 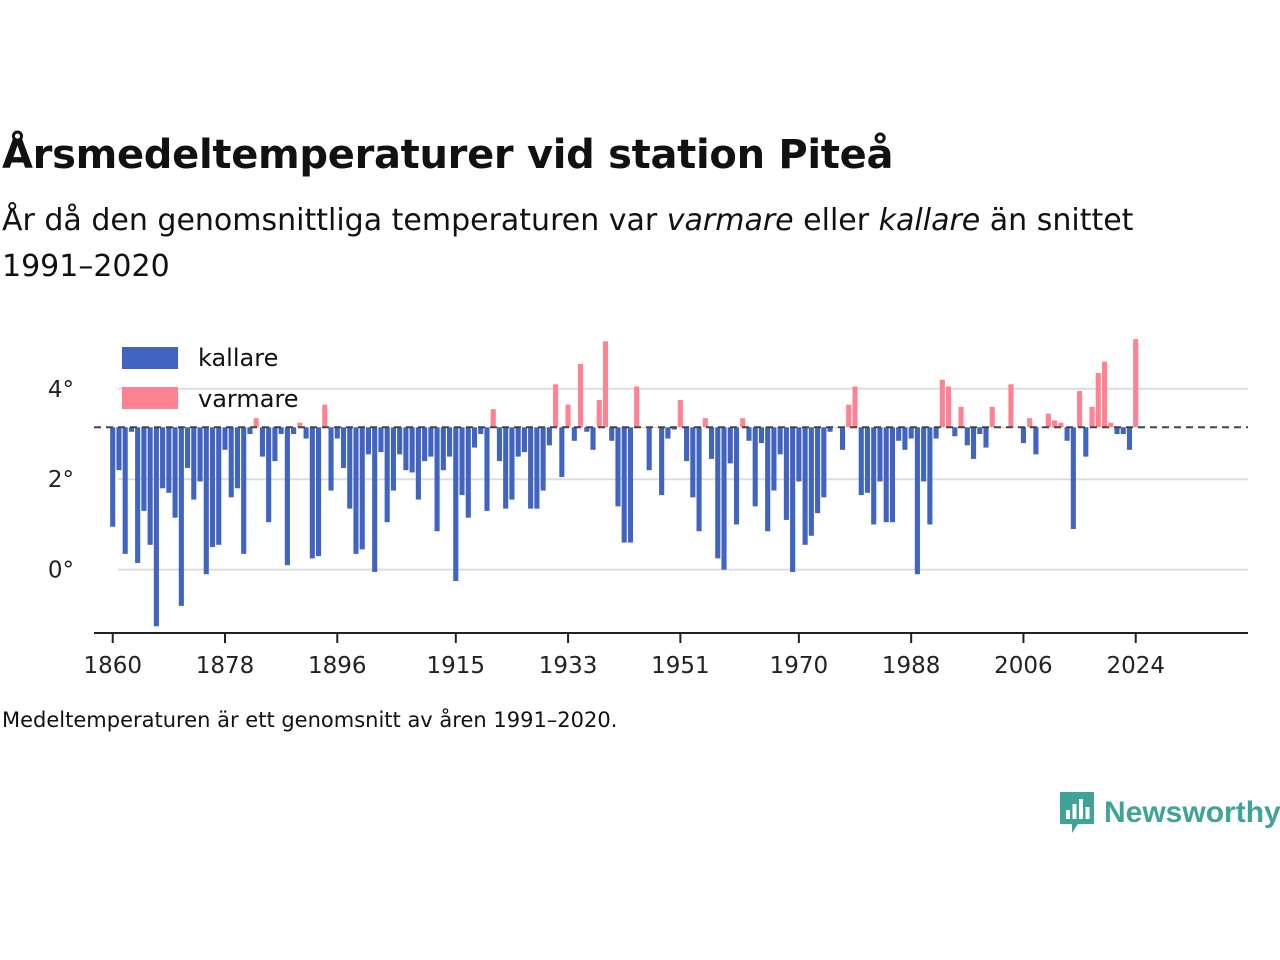 What do you see at coordinates (468, 472) in the screenshot?
I see `bar-1917` at bounding box center [468, 472].